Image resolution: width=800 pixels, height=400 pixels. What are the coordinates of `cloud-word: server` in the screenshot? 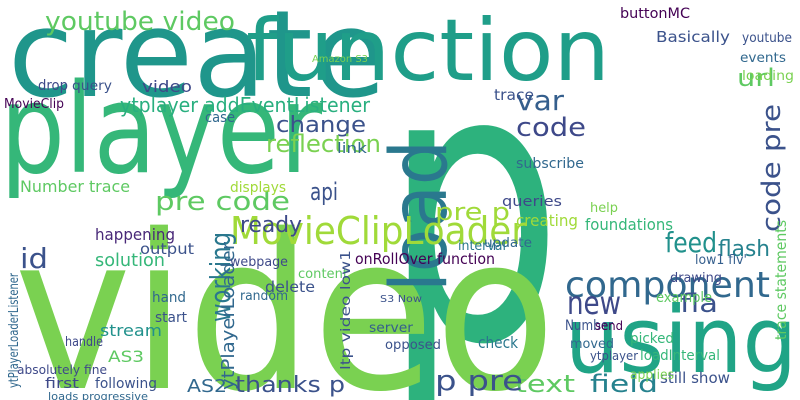 It's located at (391, 328).